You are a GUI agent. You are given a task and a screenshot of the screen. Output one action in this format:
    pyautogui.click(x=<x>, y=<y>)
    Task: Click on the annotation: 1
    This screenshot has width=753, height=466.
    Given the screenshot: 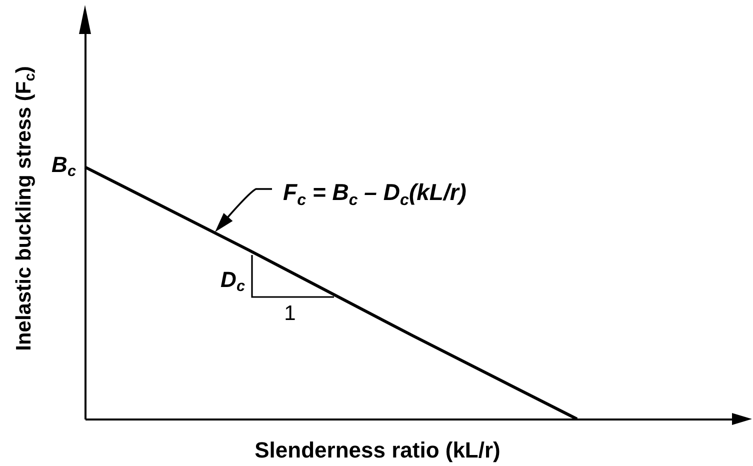 What is the action you would take?
    pyautogui.click(x=290, y=313)
    